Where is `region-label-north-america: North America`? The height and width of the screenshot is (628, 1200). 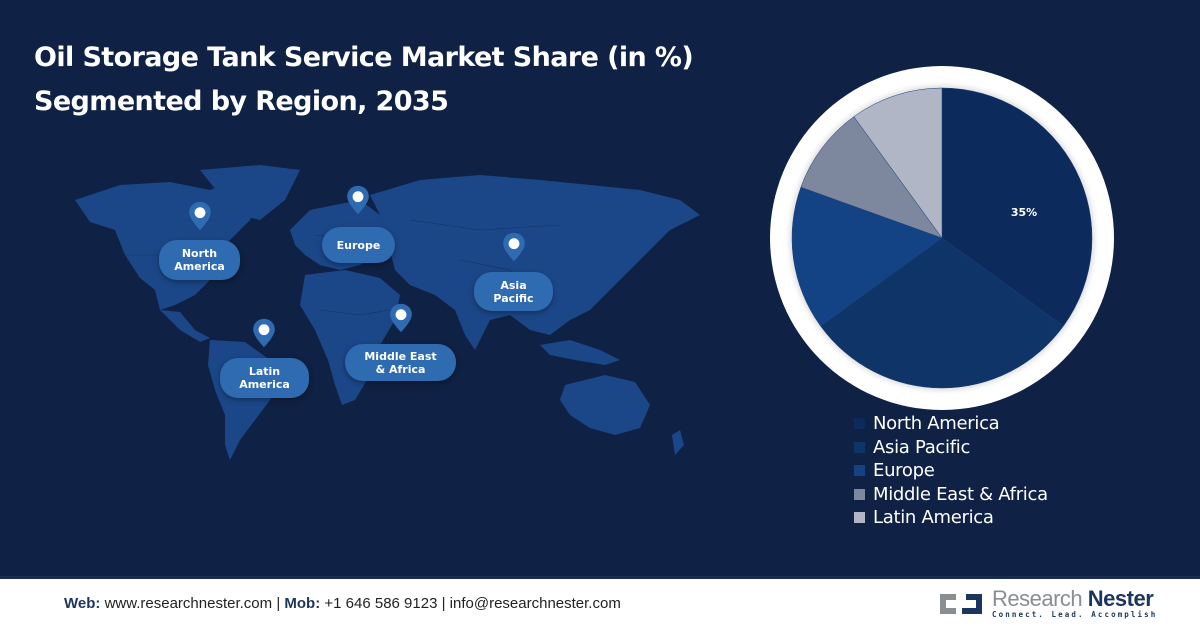 region-label-north-america: North America is located at coordinates (199, 260).